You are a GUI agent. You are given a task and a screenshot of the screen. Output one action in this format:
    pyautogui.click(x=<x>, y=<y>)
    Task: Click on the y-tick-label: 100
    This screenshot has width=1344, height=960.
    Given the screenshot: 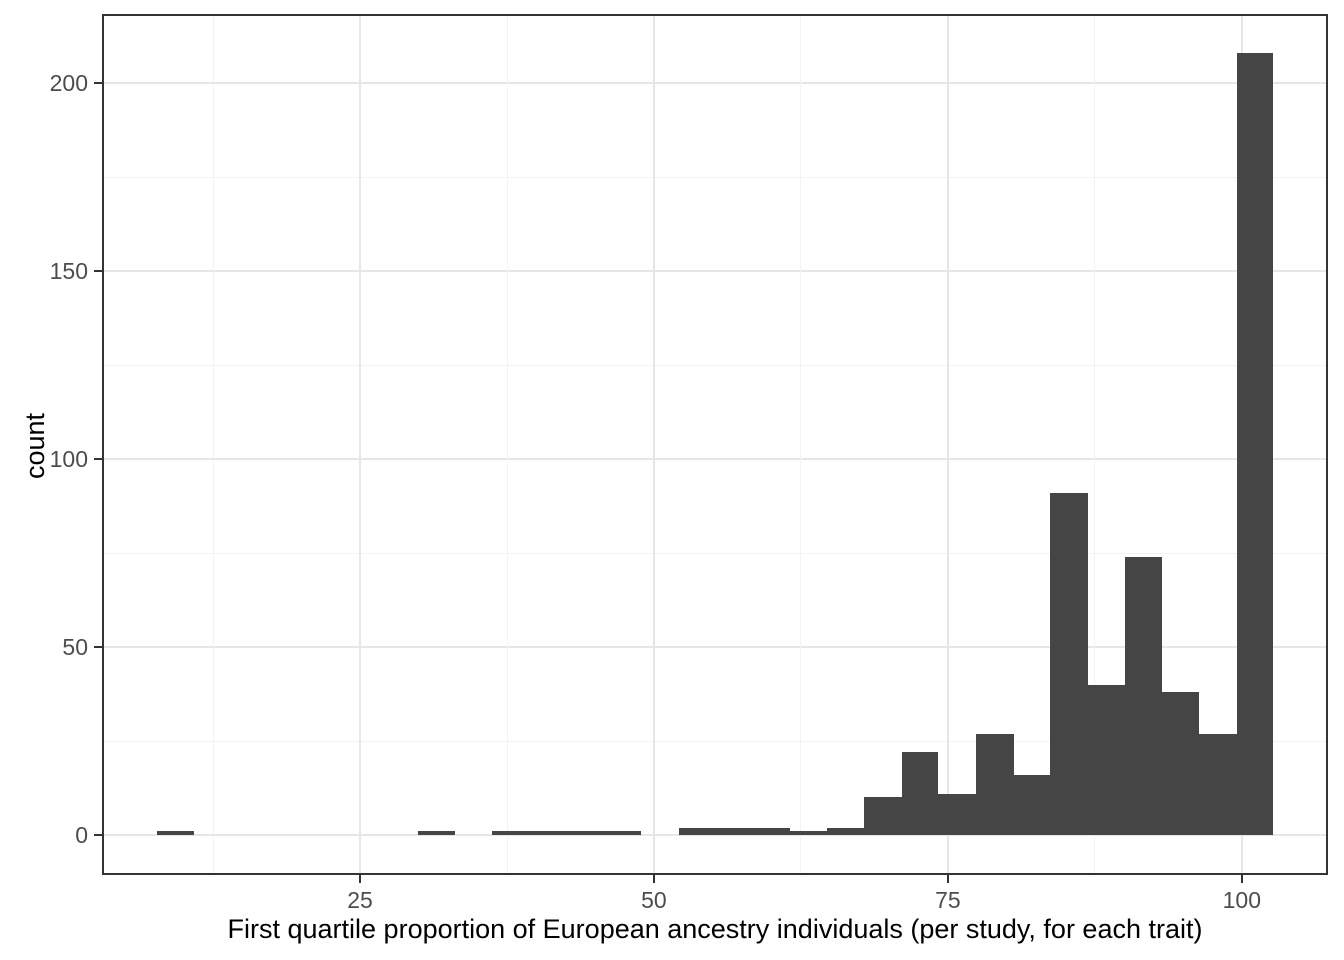 What is the action you would take?
    pyautogui.click(x=68, y=459)
    